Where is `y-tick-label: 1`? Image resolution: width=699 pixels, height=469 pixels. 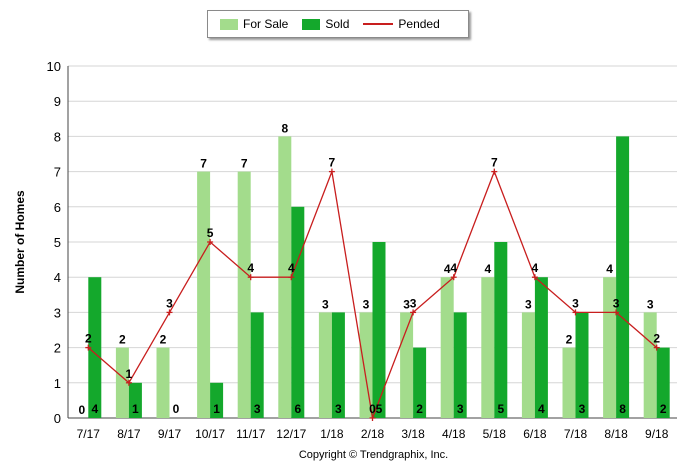
y-tick-label: 1 is located at coordinates (57, 383).